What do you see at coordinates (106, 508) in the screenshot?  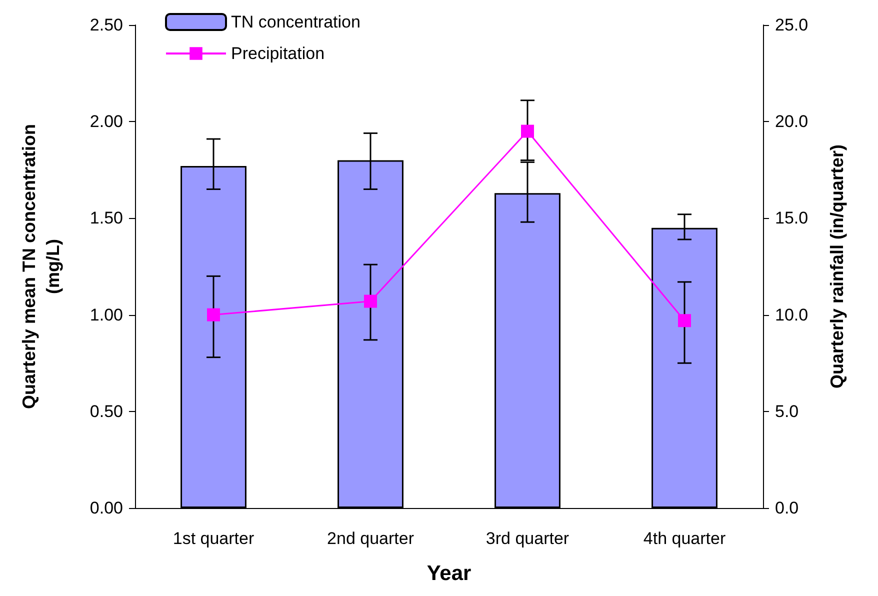 I see `y-tick-label: 0.00` at bounding box center [106, 508].